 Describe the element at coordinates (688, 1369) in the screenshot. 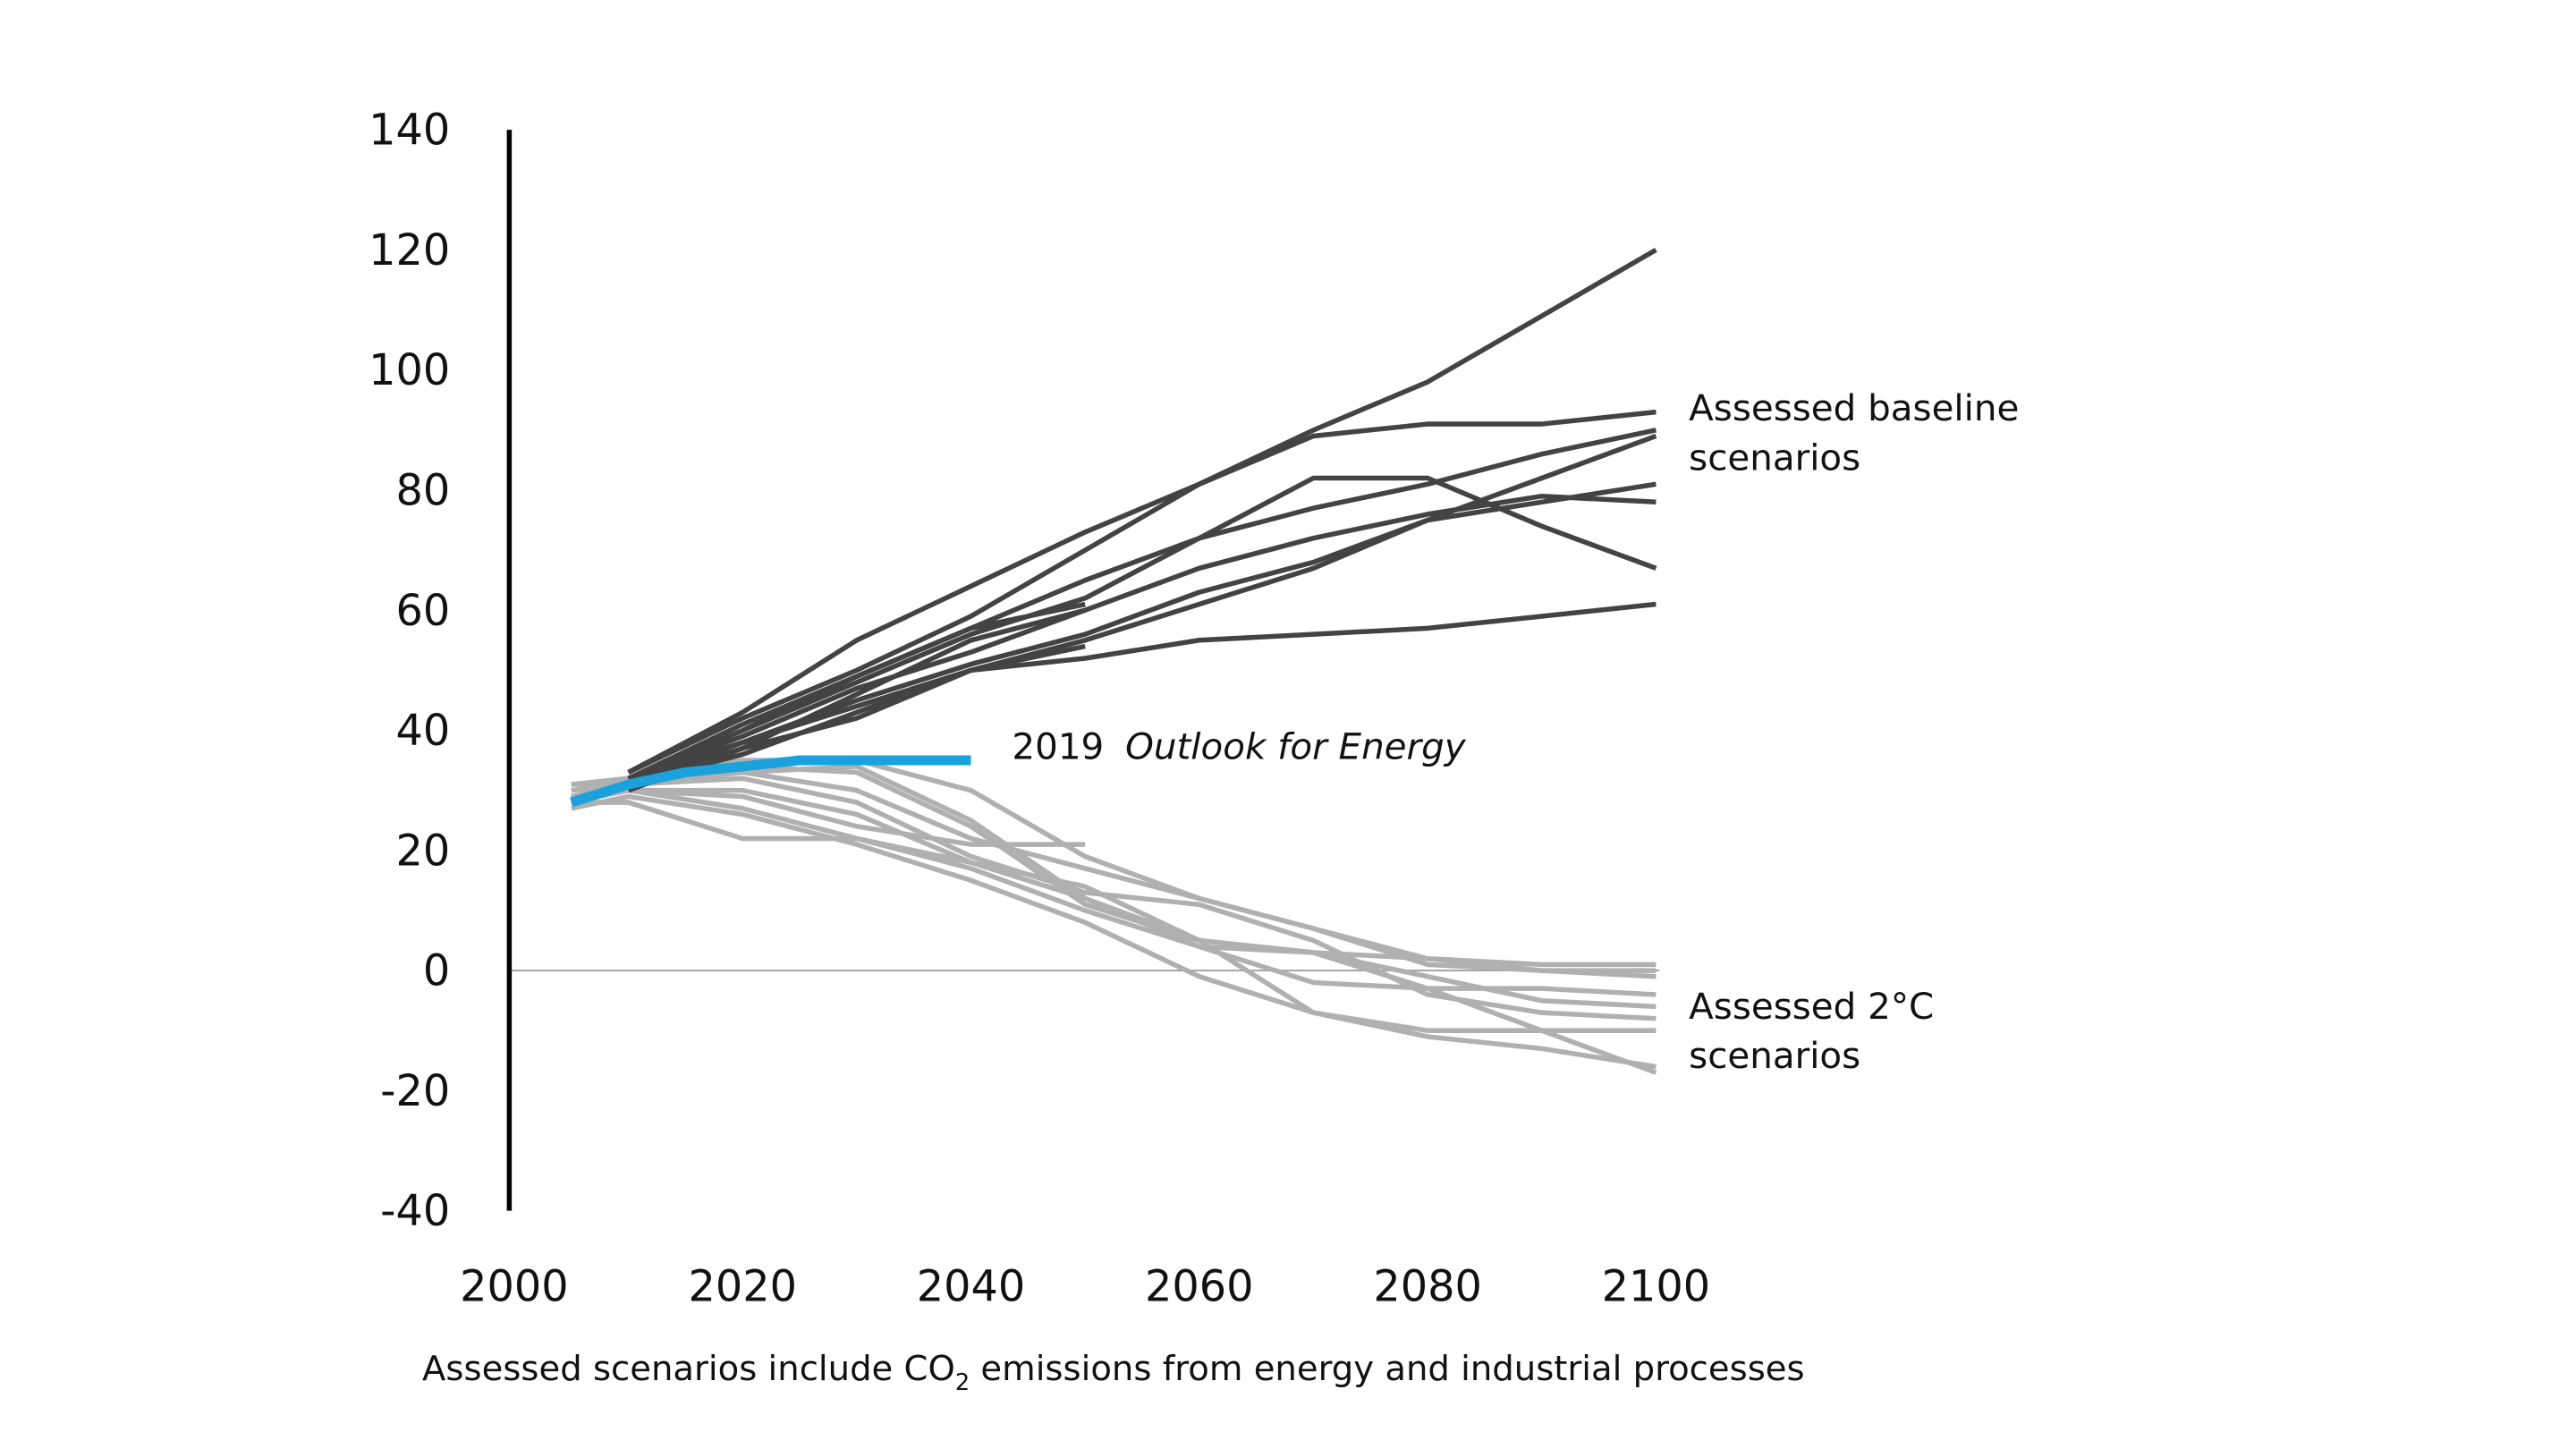

I see `caption-before: Assessed scenarios include CO` at that location.